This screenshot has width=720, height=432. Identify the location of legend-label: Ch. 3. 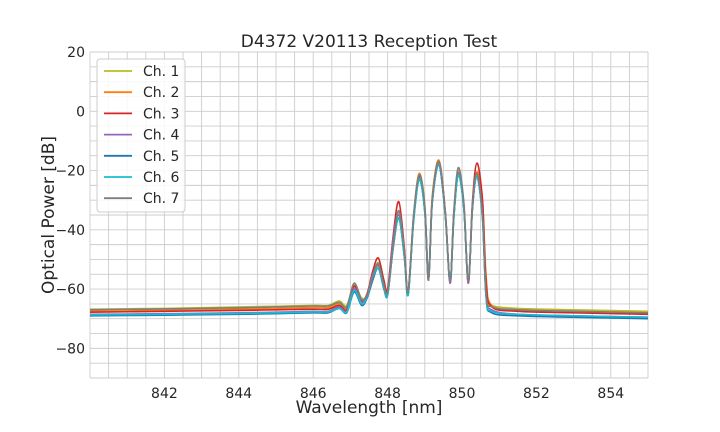
(161, 114).